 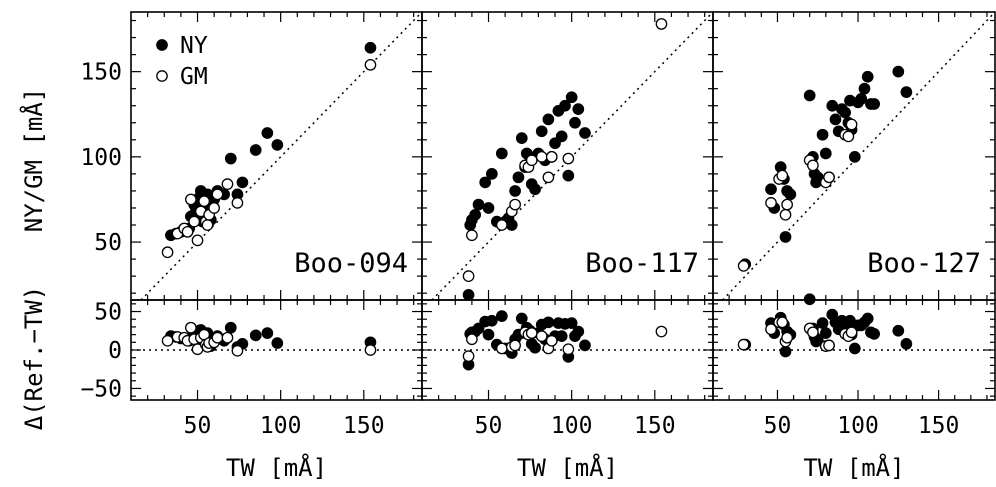 What do you see at coordinates (115, 351) in the screenshot?
I see `y-tick-label: 0` at bounding box center [115, 351].